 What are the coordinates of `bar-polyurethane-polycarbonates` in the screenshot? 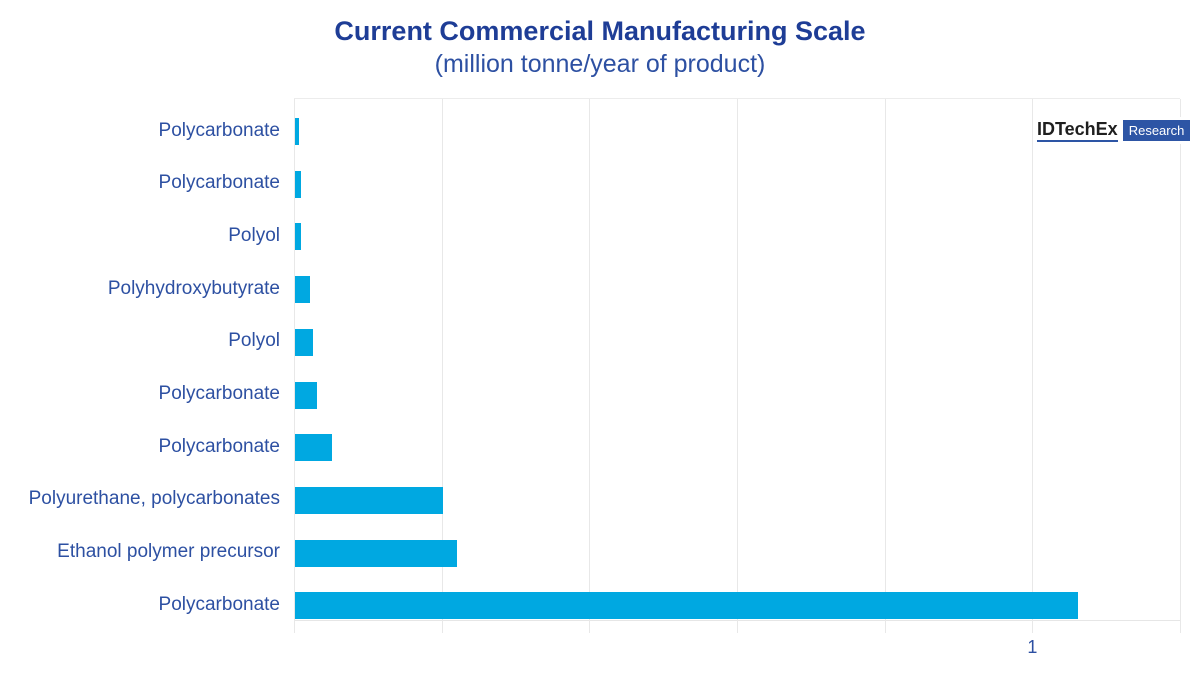 It's located at (369, 500).